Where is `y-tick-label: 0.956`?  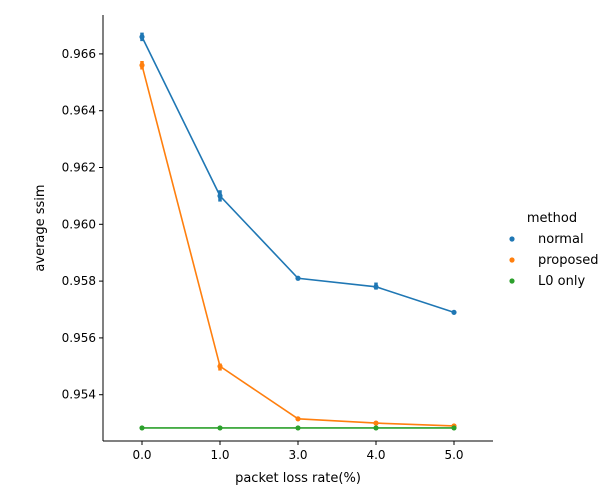 y-tick-label: 0.956 is located at coordinates (79, 338).